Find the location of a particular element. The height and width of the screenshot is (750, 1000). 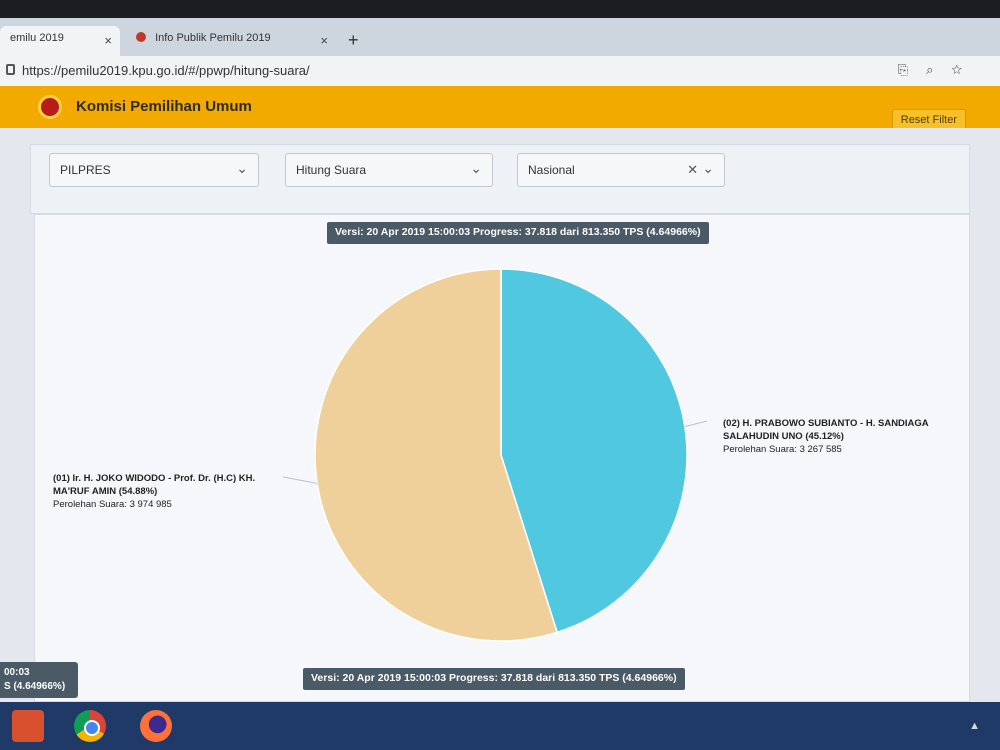

favicon-icon is located at coordinates (141, 37).